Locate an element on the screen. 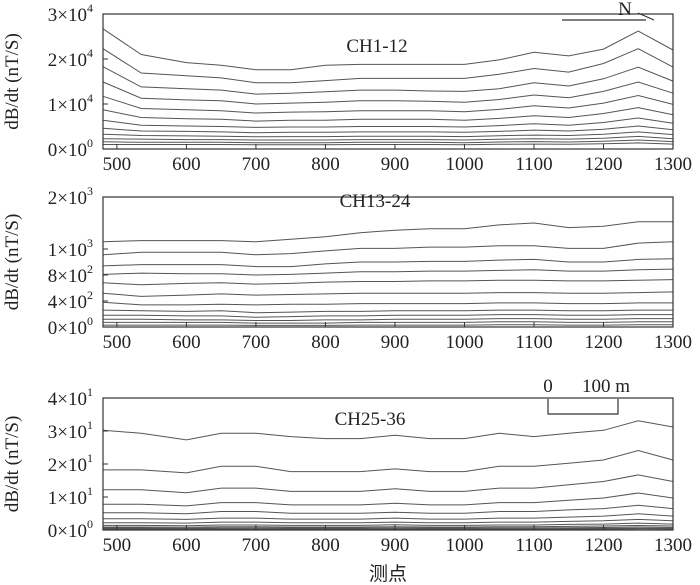  y-tick-label: 8×10² is located at coordinates (70, 274).